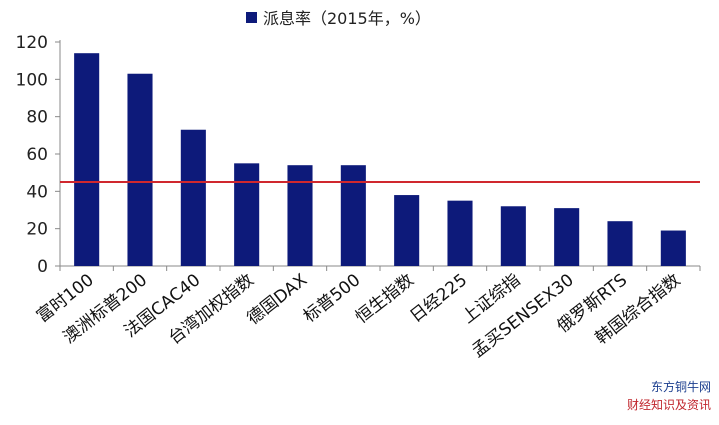 The height and width of the screenshot is (425, 719). I want to click on y-tick-label: 80, so click(37, 118).